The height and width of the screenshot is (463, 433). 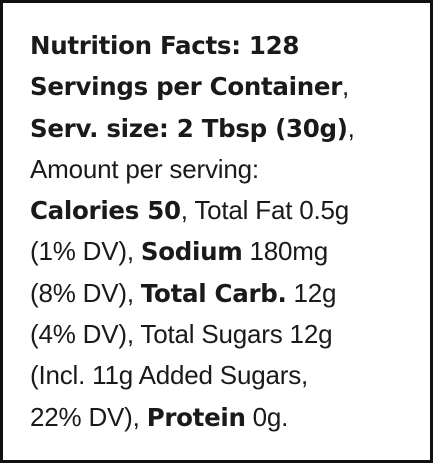 I want to click on total-carb-label: Total Carb., so click(x=213, y=293).